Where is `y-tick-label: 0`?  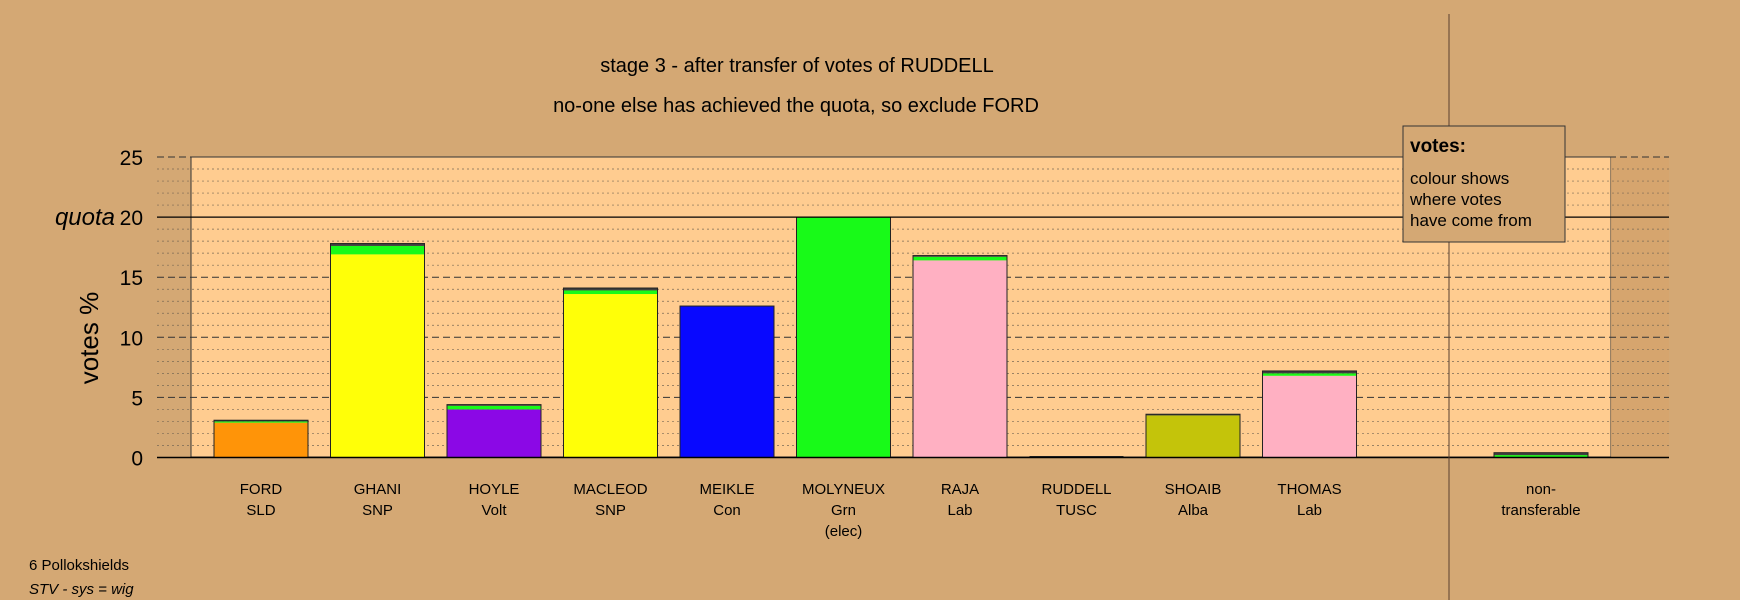
y-tick-label: 0 is located at coordinates (137, 459).